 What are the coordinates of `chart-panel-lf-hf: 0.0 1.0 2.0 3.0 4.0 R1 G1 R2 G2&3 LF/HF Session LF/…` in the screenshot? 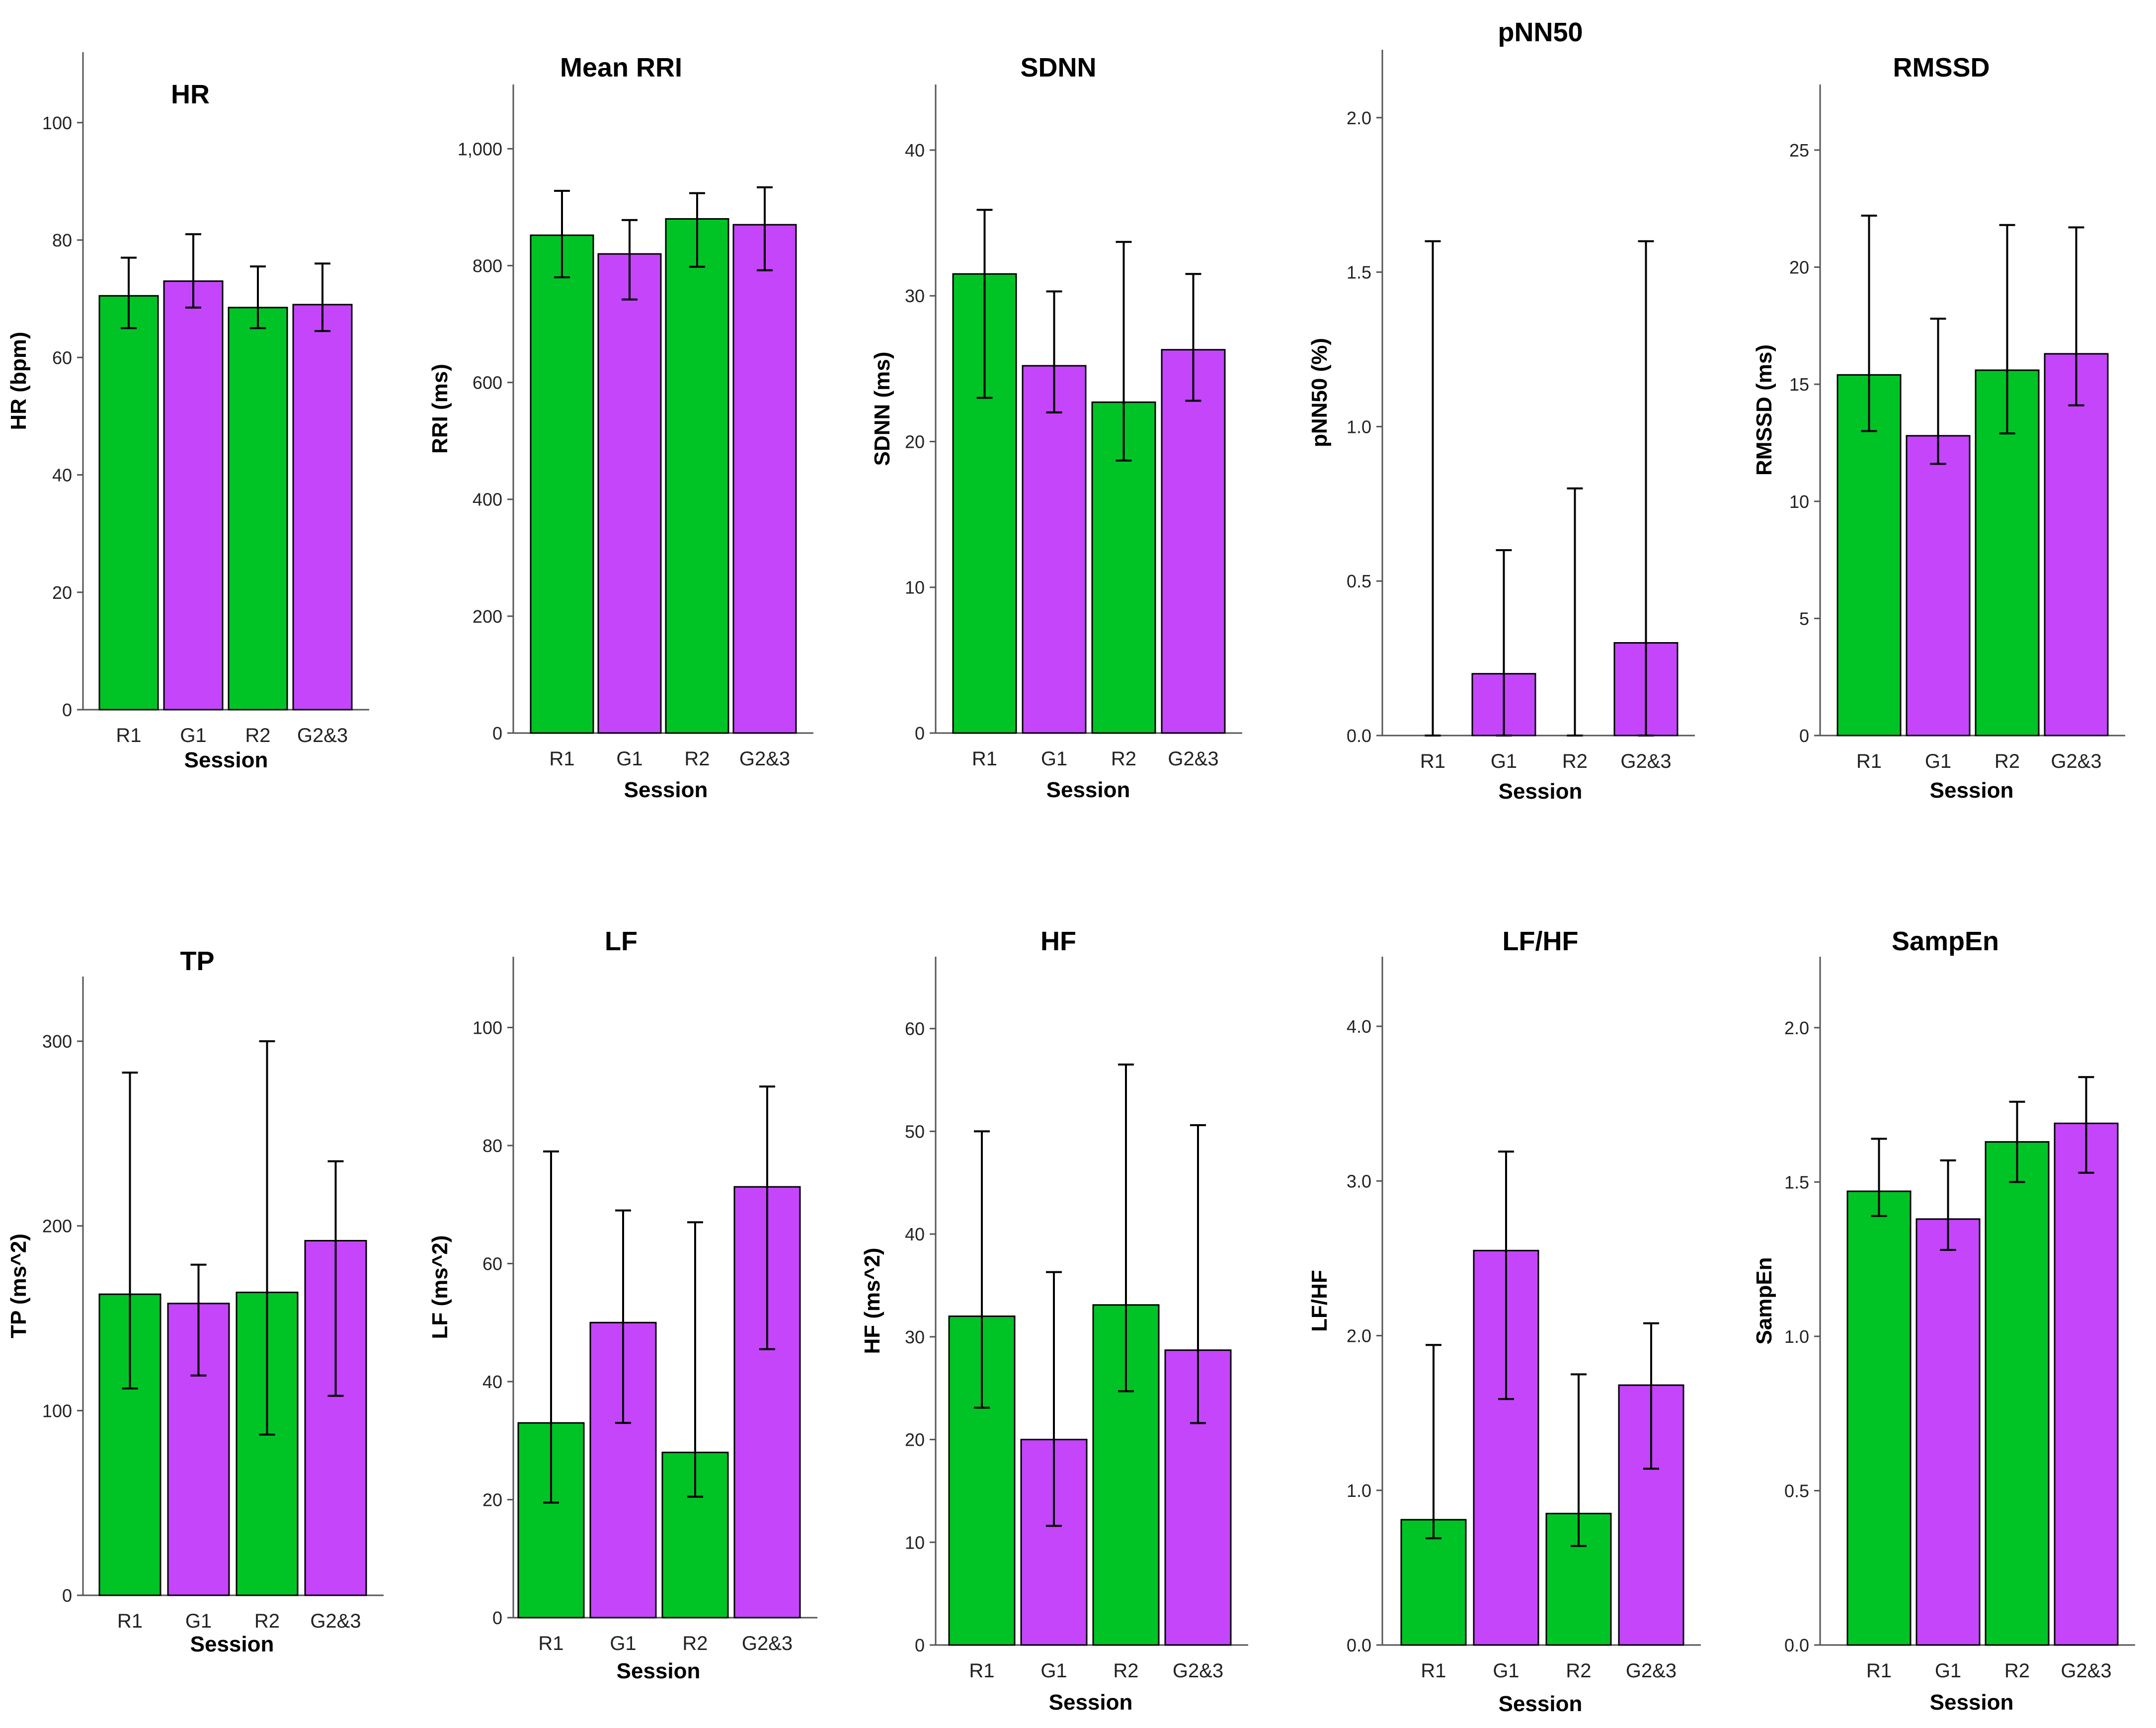 It's located at (1504, 1321).